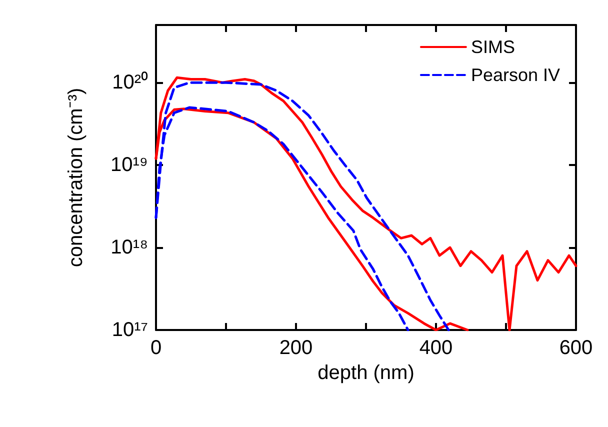  Describe the element at coordinates (130, 330) in the screenshot. I see `y-tick-label: 10¹⁷` at that location.